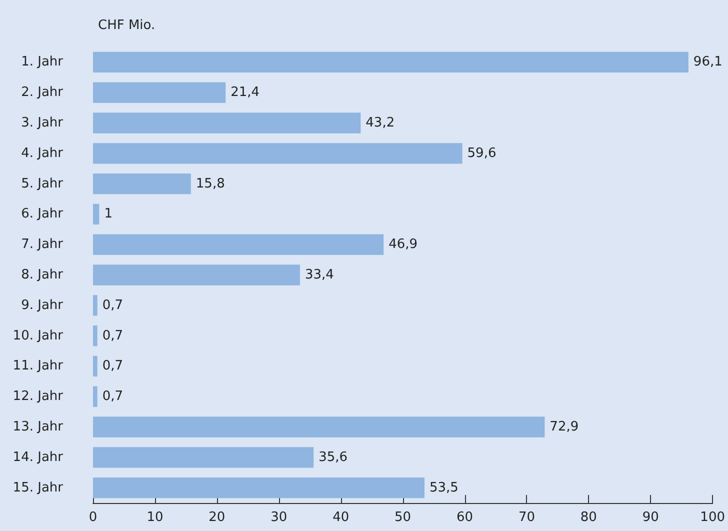 Image resolution: width=728 pixels, height=531 pixels. I want to click on y-tick-label: 15. Jahr, so click(38, 488).